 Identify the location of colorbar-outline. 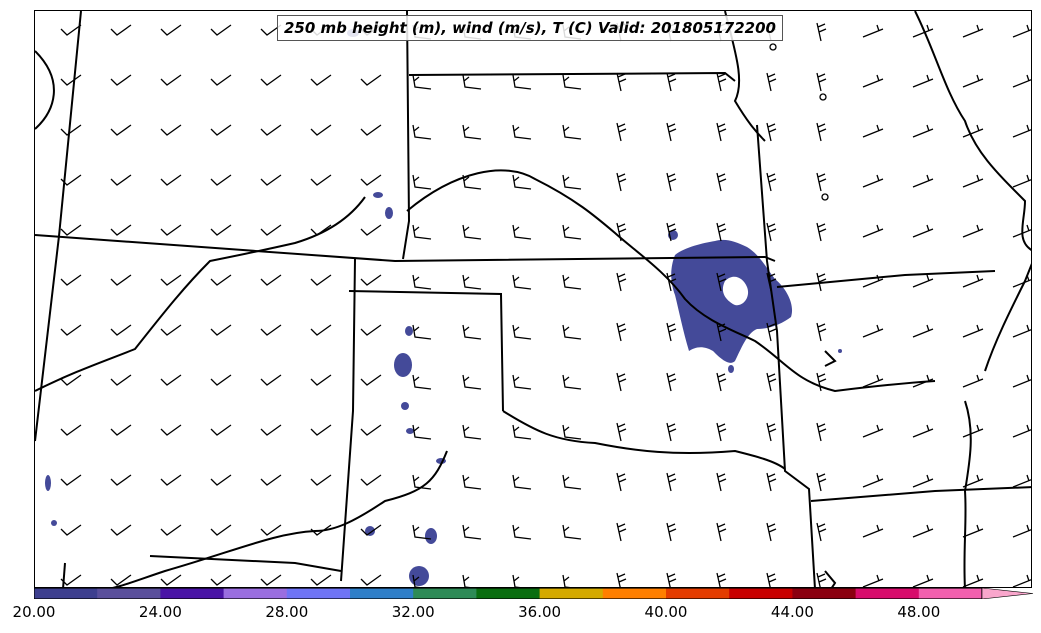
(508, 593).